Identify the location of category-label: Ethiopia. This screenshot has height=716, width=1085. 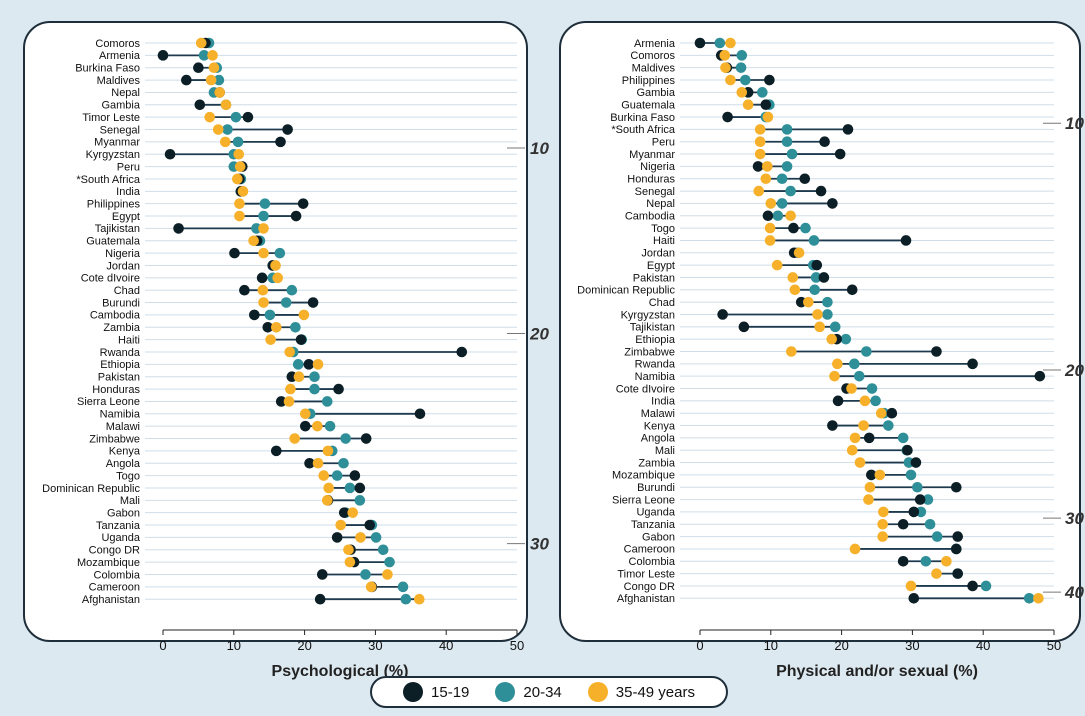
(655, 340).